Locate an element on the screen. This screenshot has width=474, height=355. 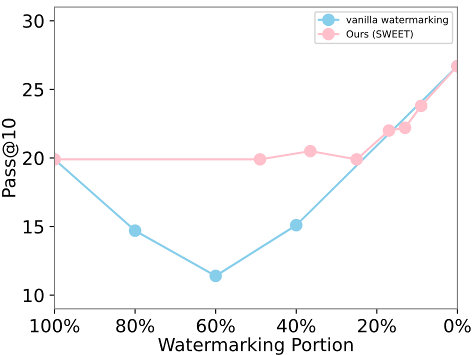
y-tick-label: 10 is located at coordinates (34, 295).